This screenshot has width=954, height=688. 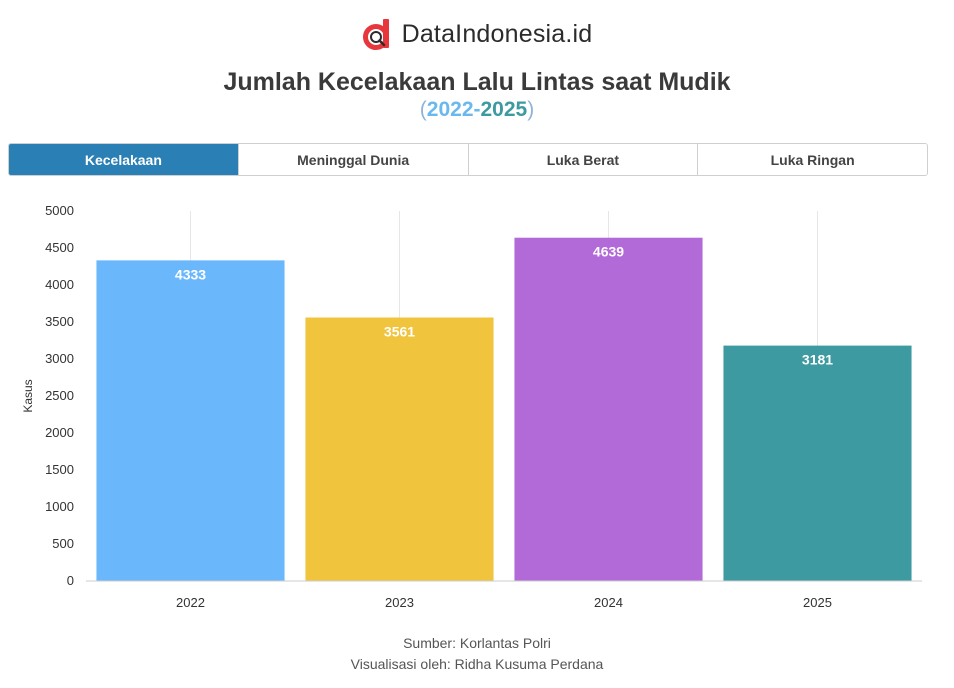 What do you see at coordinates (59, 247) in the screenshot?
I see `y-tick-label: 4500` at bounding box center [59, 247].